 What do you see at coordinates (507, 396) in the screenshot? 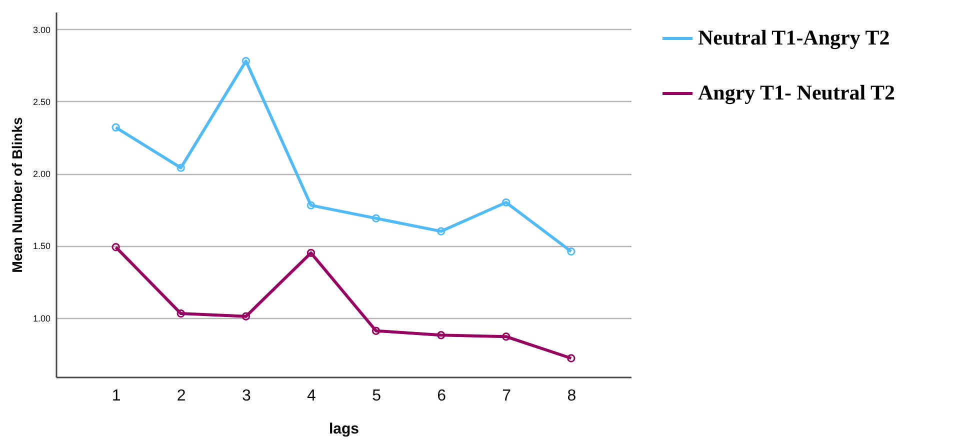
I see `x-tick-label: 7` at bounding box center [507, 396].